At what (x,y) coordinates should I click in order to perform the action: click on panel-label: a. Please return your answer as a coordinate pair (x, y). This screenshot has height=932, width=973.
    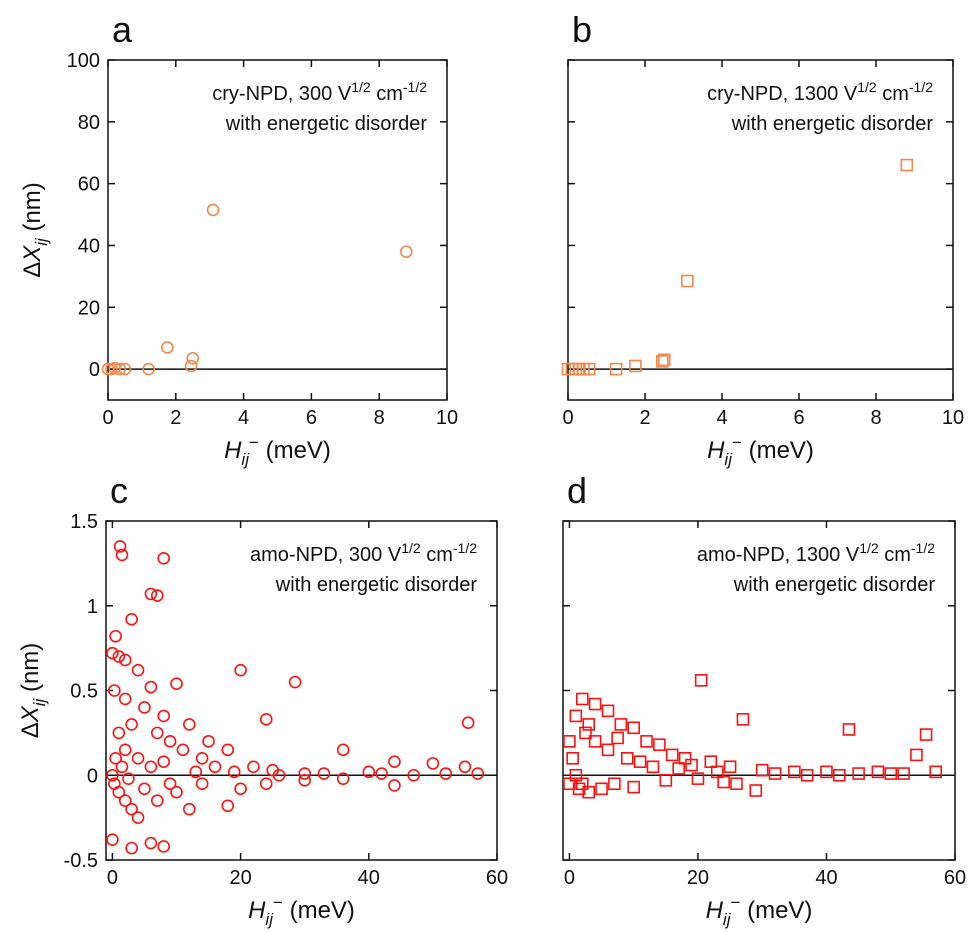
    Looking at the image, I should click on (122, 29).